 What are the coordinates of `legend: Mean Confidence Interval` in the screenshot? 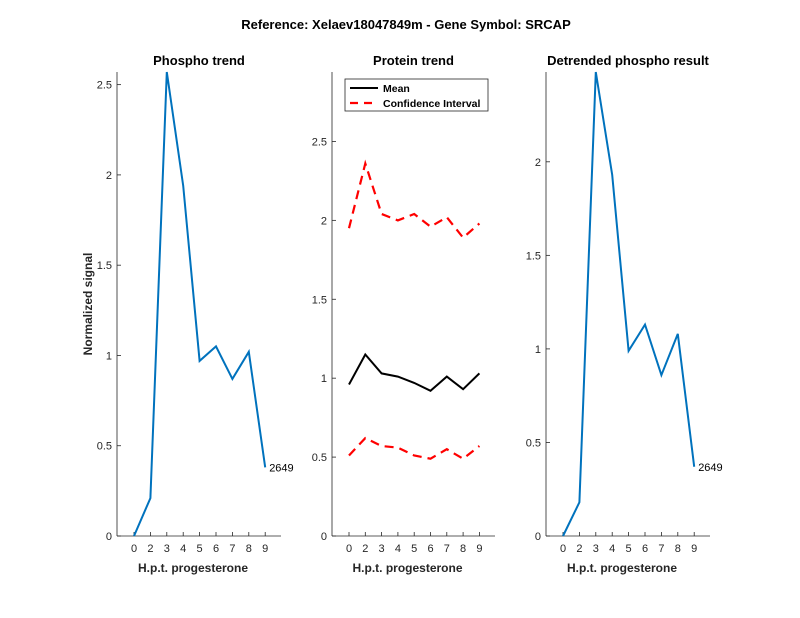 It's located at (416, 95).